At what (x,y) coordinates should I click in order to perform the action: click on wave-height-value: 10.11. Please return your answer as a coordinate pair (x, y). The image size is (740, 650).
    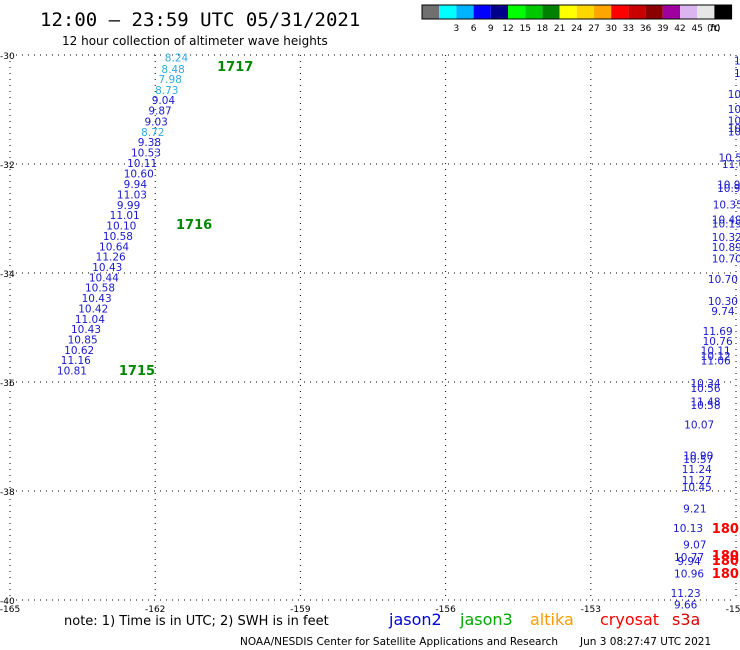
    Looking at the image, I should click on (716, 351).